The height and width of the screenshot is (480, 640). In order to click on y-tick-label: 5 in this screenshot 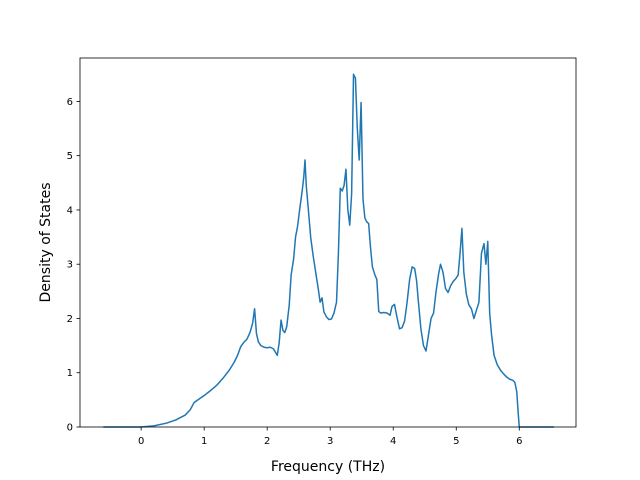, I will do `click(70, 156)`.